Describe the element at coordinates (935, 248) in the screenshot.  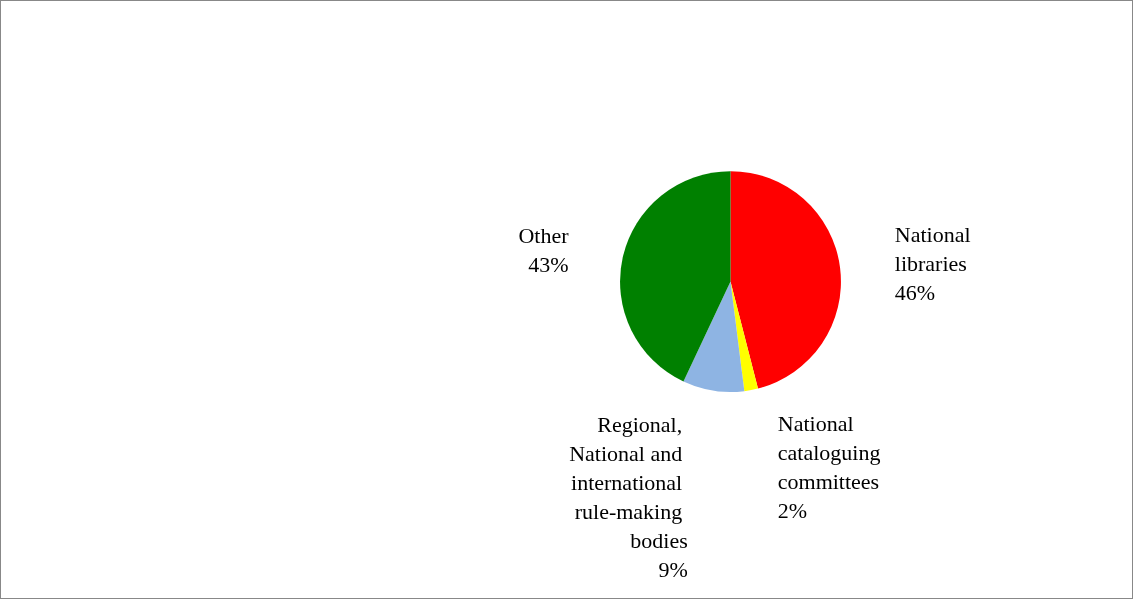
I see `slice-label: National libraries` at that location.